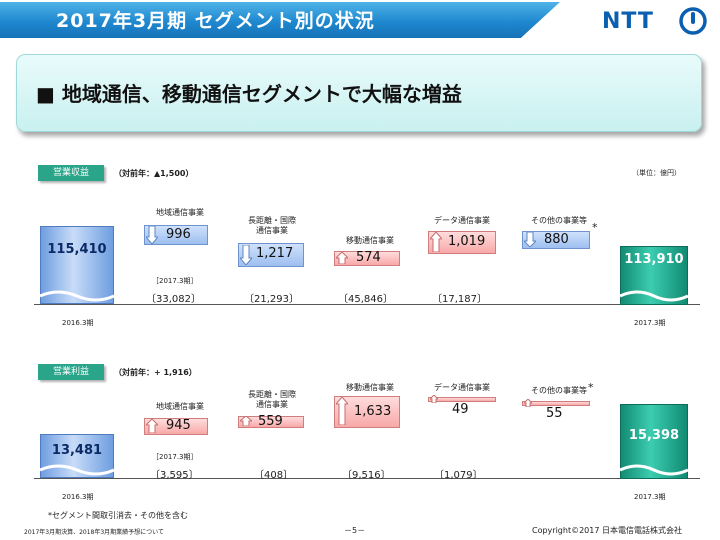 This screenshot has height=540, width=720. What do you see at coordinates (175, 281) in the screenshot?
I see `revenue-period-label: ［2017.3期］` at bounding box center [175, 281].